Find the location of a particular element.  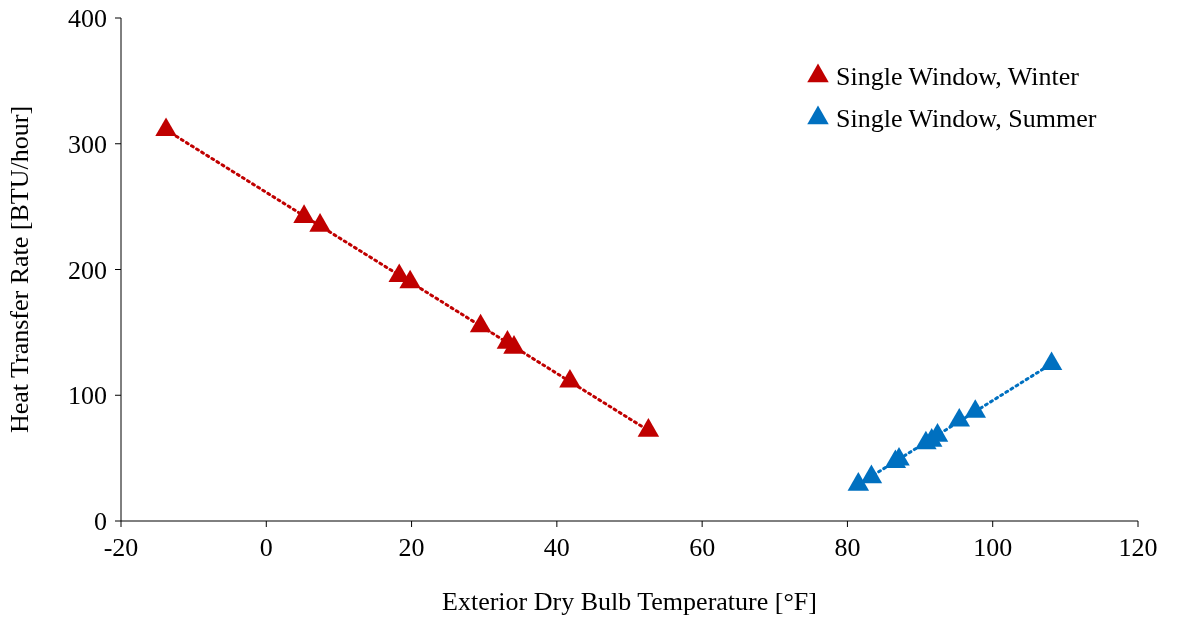

x-tick-label: 60 is located at coordinates (702, 547).